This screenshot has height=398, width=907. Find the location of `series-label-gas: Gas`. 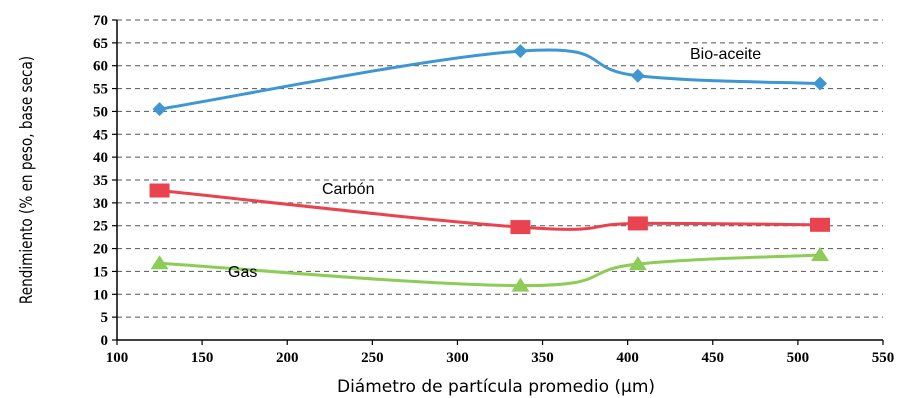

series-label-gas: Gas is located at coordinates (242, 272).